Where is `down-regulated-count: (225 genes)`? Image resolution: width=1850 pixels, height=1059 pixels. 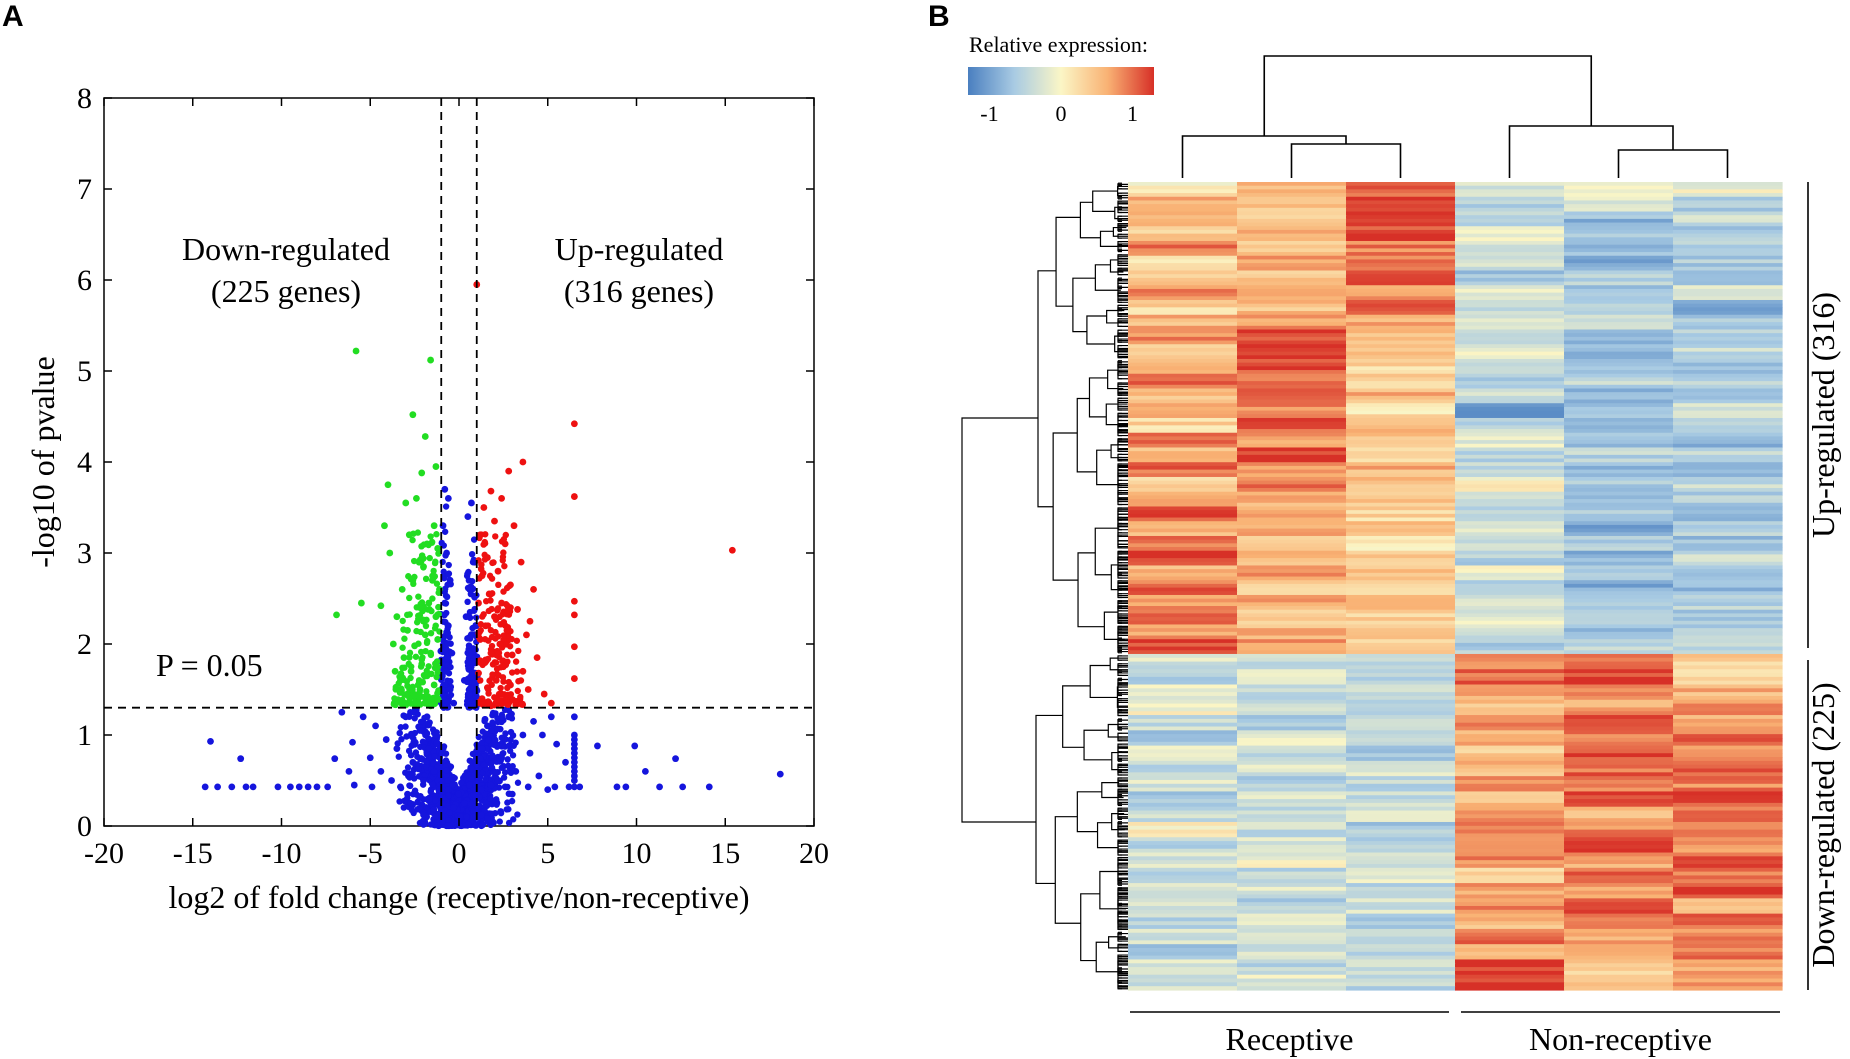 down-regulated-count: (225 genes) is located at coordinates (286, 291).